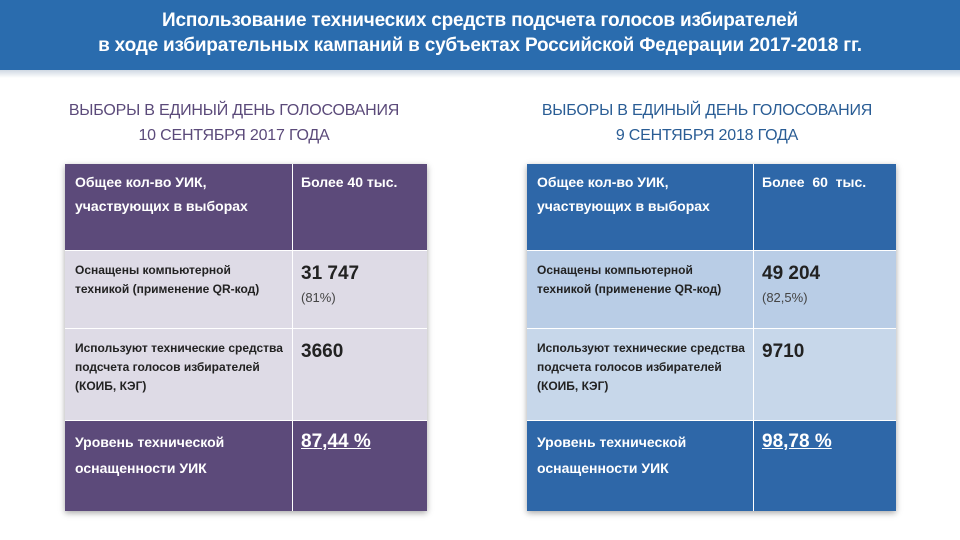  What do you see at coordinates (349, 182) in the screenshot?
I see `total-uik-value: Более 40 тыс.` at bounding box center [349, 182].